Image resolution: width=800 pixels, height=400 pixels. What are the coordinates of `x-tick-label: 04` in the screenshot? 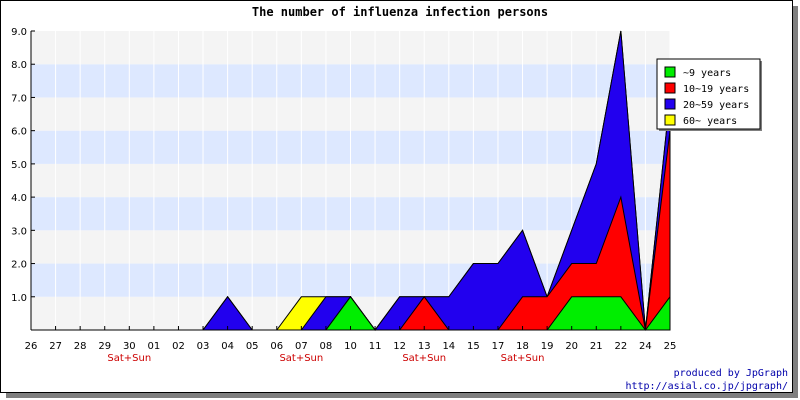 It's located at (227, 346).